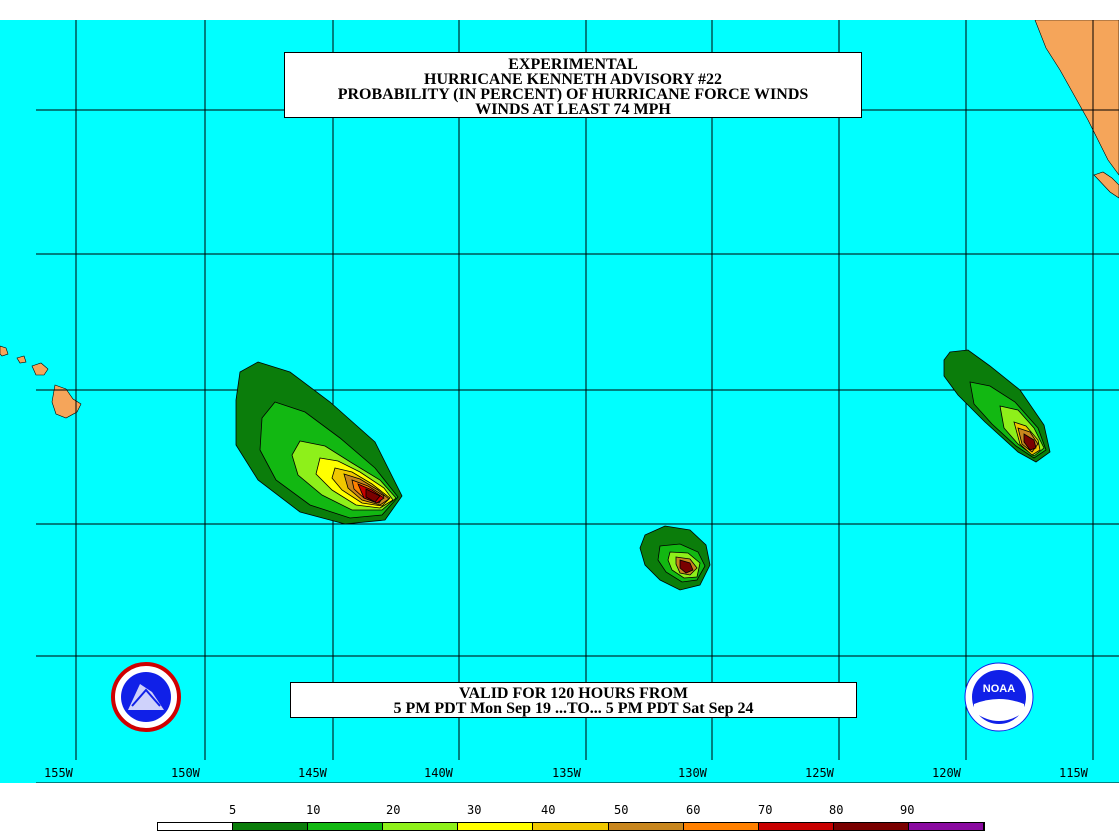  Describe the element at coordinates (999, 697) in the screenshot. I see `noaa-logo-icon: NOAA` at that location.